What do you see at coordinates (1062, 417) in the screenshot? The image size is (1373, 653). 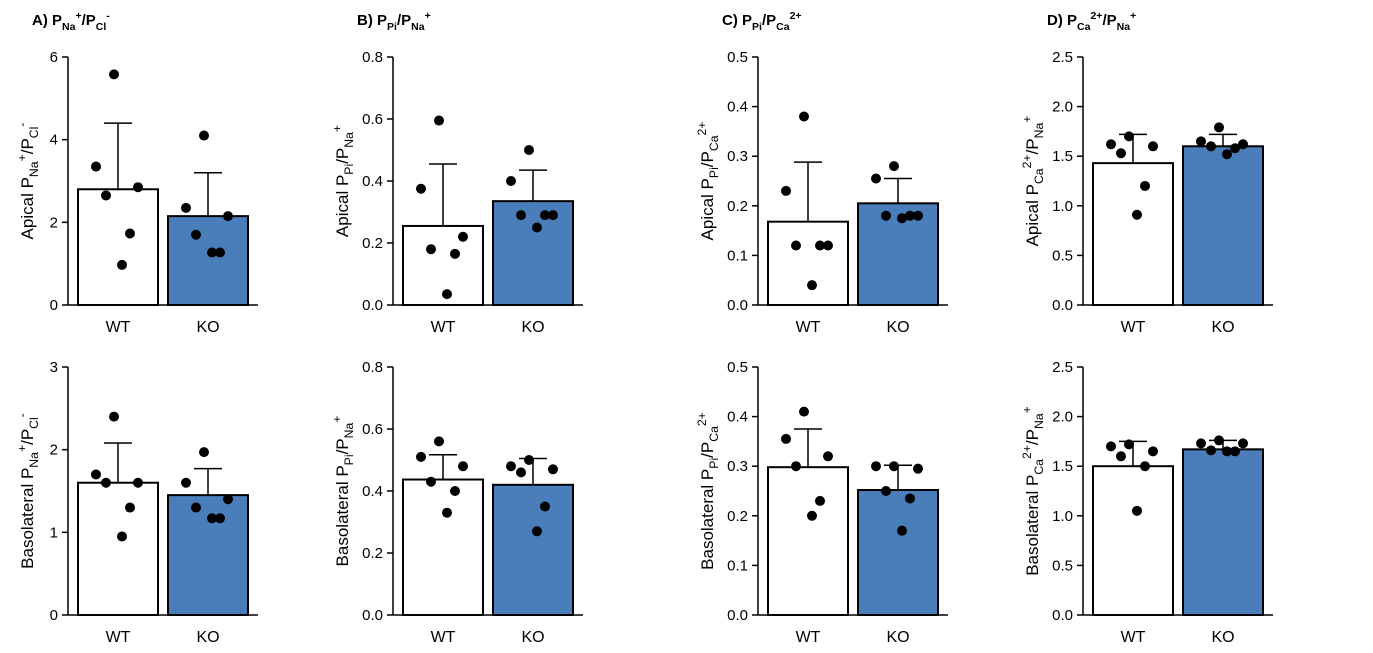 I see `y-tick-label: 2.0` at bounding box center [1062, 417].